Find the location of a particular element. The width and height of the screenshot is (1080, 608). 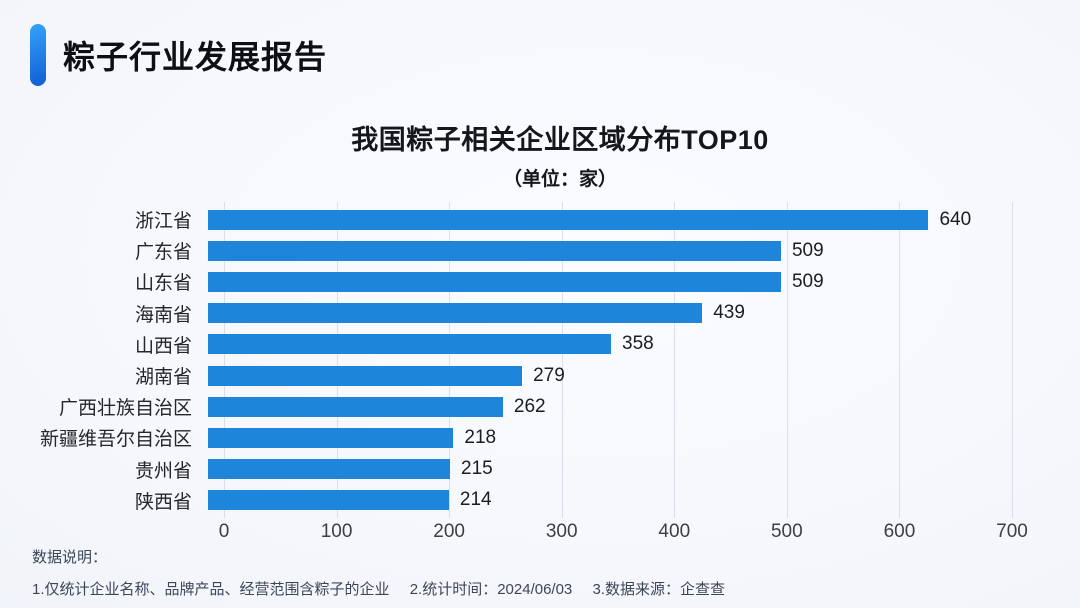

x-tick-label: 0 is located at coordinates (224, 531).